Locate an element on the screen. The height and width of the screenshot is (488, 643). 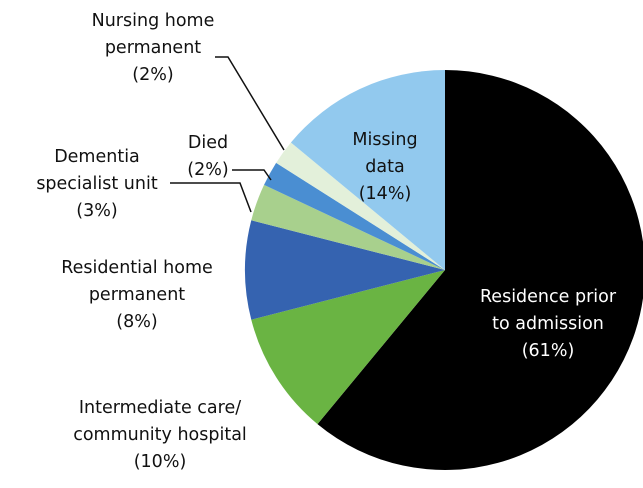
slice-label: Residential home permanent is located at coordinates (137, 281).